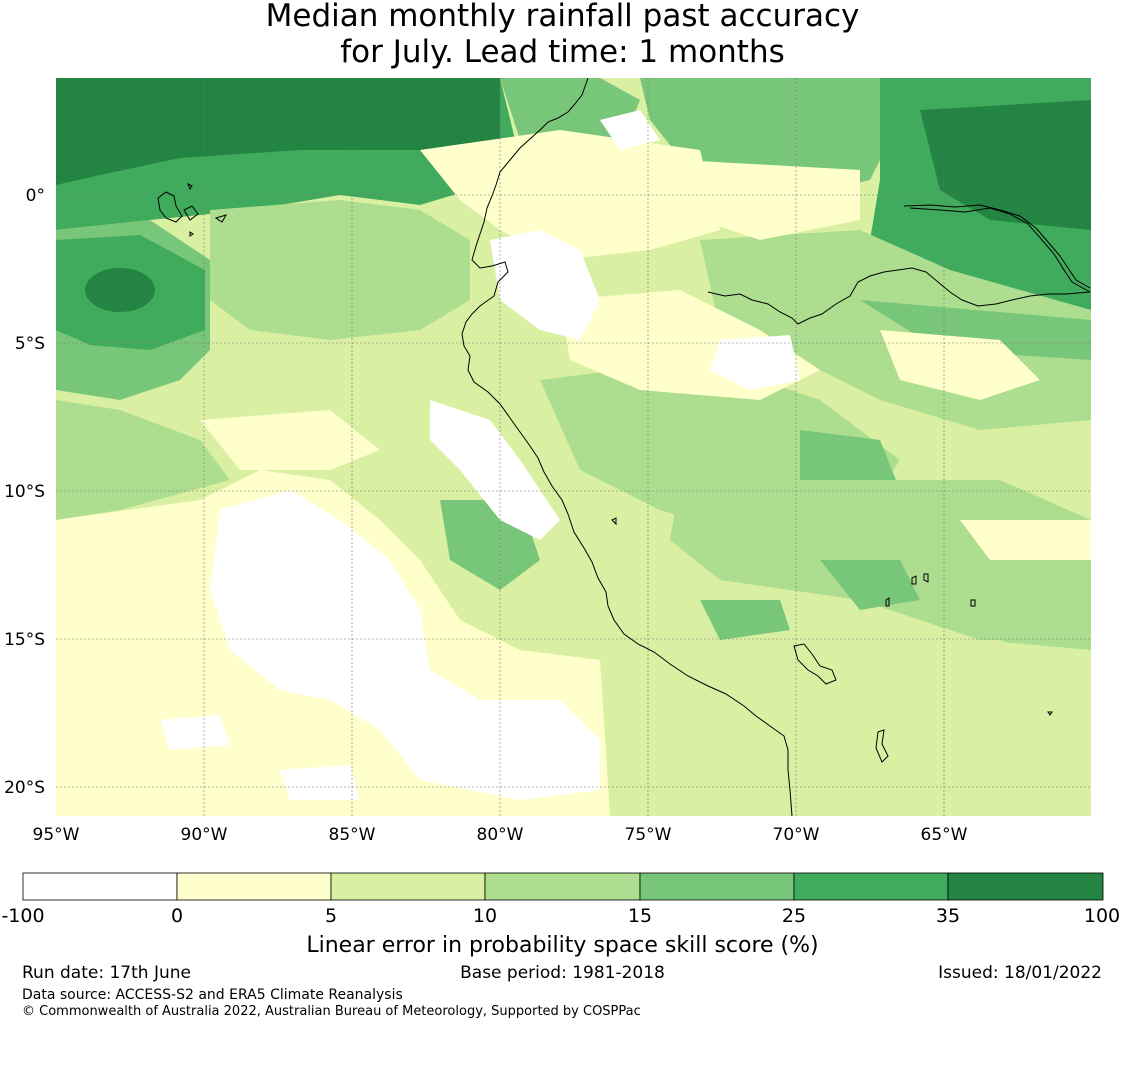 This screenshot has width=1125, height=1065. What do you see at coordinates (24, 788) in the screenshot?
I see `lat-label: 20°S` at bounding box center [24, 788].